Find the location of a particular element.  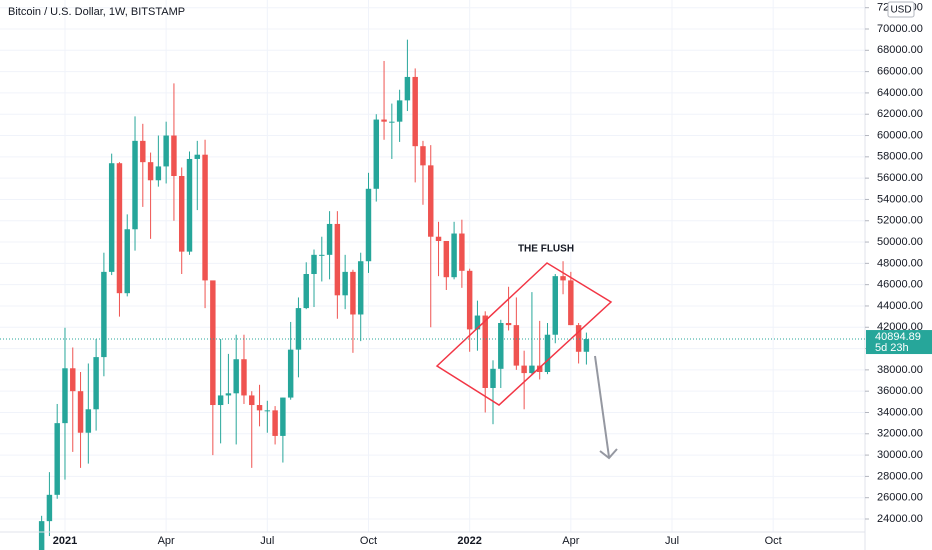

y-tick-label: 64000.00 is located at coordinates (900, 93).